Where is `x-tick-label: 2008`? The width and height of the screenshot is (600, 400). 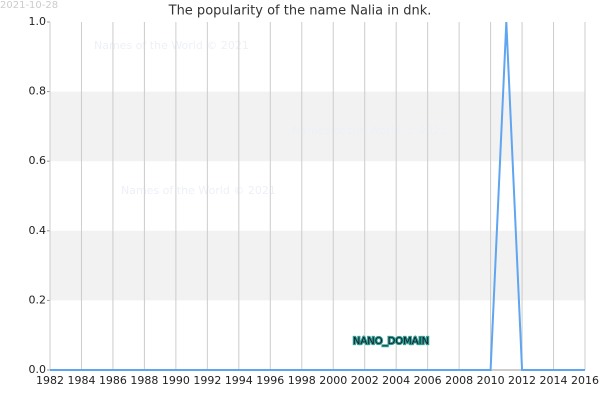
x-tick-label: 2008 is located at coordinates (459, 380).